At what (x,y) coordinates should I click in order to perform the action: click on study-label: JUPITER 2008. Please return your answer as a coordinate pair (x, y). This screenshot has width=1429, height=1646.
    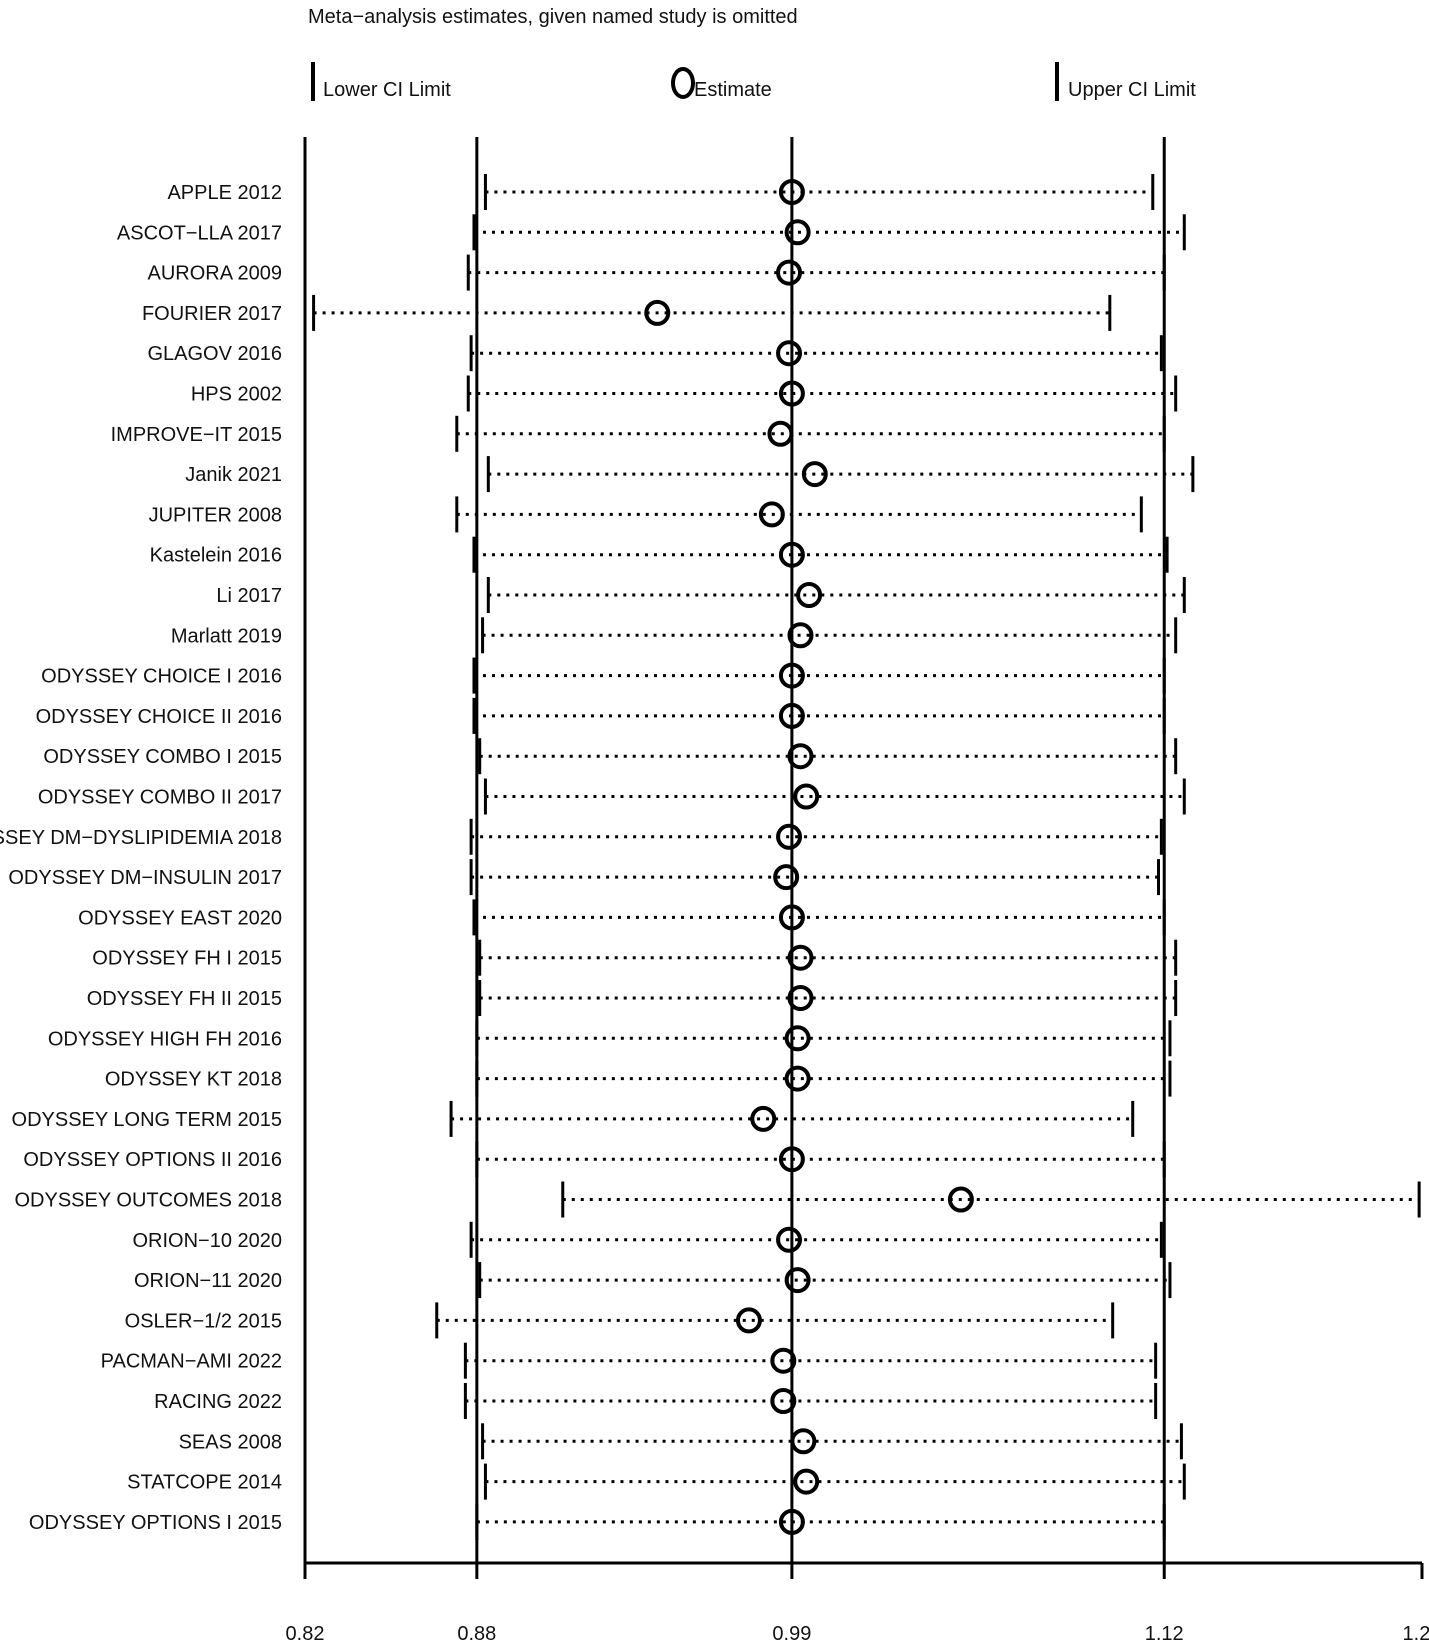
    Looking at the image, I should click on (215, 515).